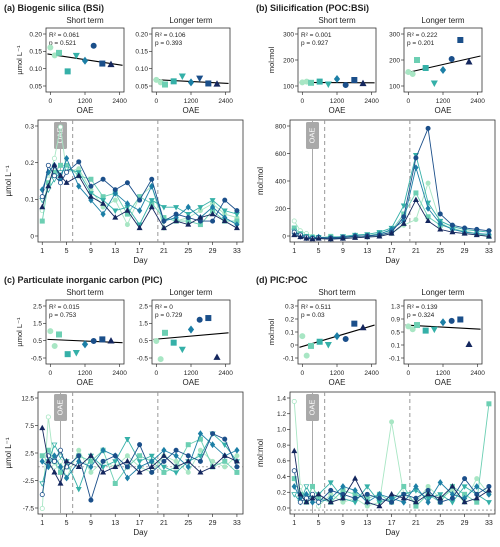  What do you see at coordinates (409, 101) in the screenshot?
I see `panel-b-long-xtick-label: 0` at bounding box center [409, 101].